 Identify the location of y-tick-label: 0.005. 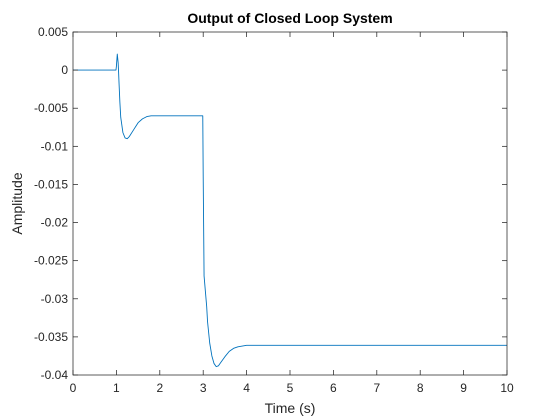
(53, 32).